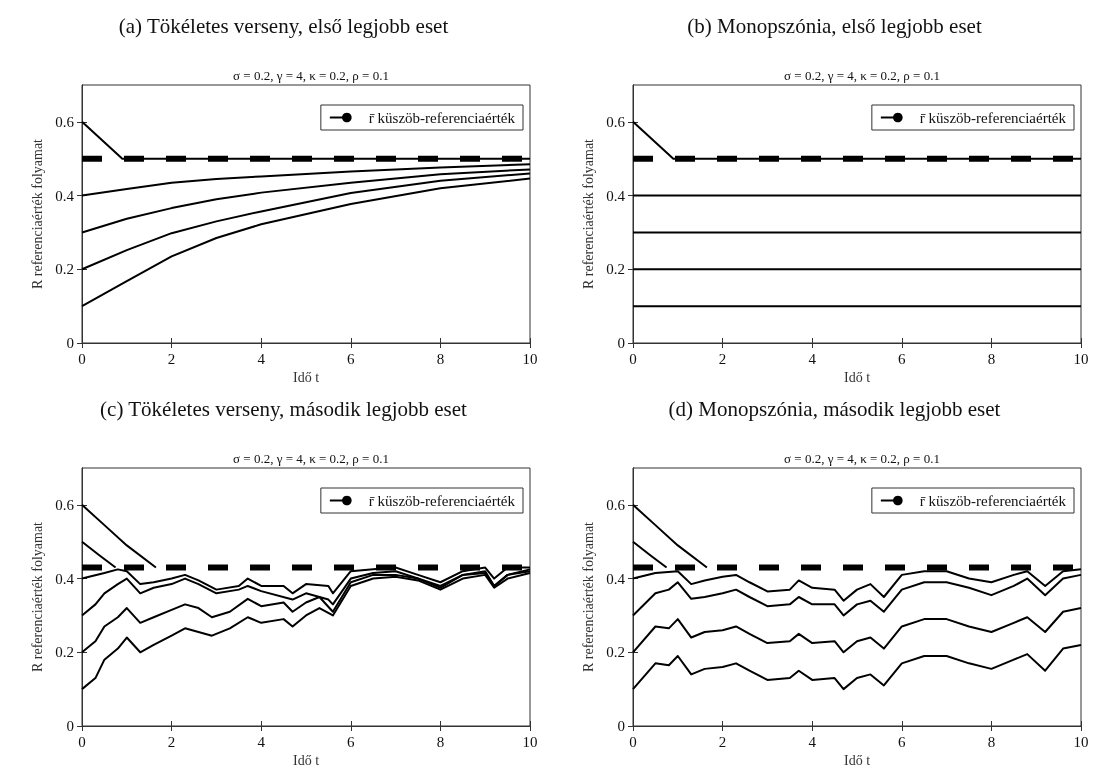 The image size is (1118, 783). I want to click on chart-title: (a) Tökéletes verseny, első legjobb eset, so click(283, 25).